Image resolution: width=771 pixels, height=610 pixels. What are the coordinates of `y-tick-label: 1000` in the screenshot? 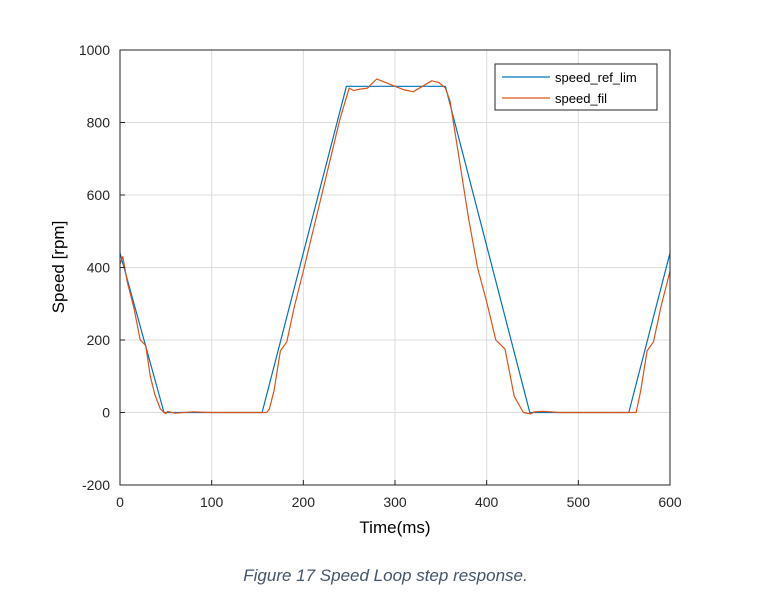 It's located at (94, 50).